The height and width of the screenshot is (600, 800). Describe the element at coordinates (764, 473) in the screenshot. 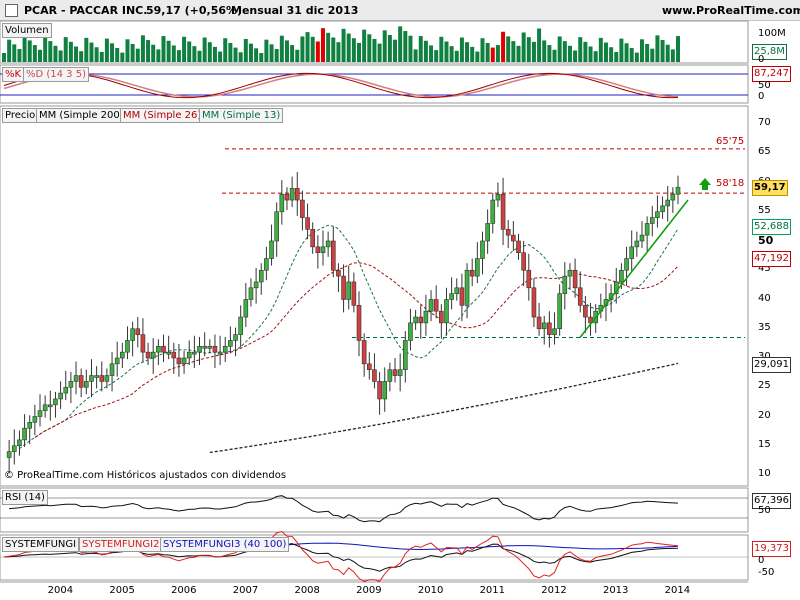

I see `price-tick: 10` at that location.